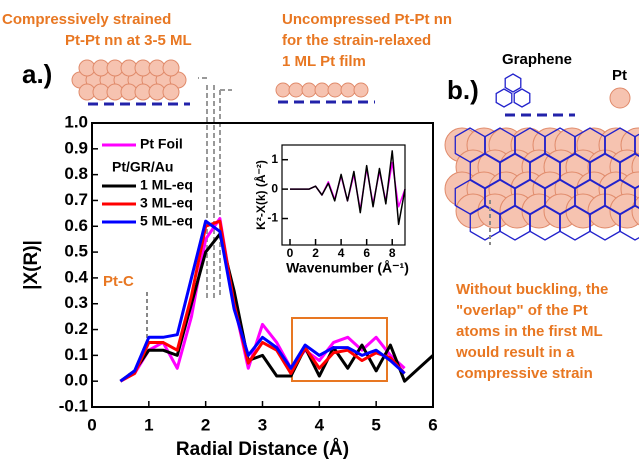 The height and width of the screenshot is (462, 639). Describe the element at coordinates (166, 203) in the screenshot. I see `legend-label: 3 ML-eq` at that location.